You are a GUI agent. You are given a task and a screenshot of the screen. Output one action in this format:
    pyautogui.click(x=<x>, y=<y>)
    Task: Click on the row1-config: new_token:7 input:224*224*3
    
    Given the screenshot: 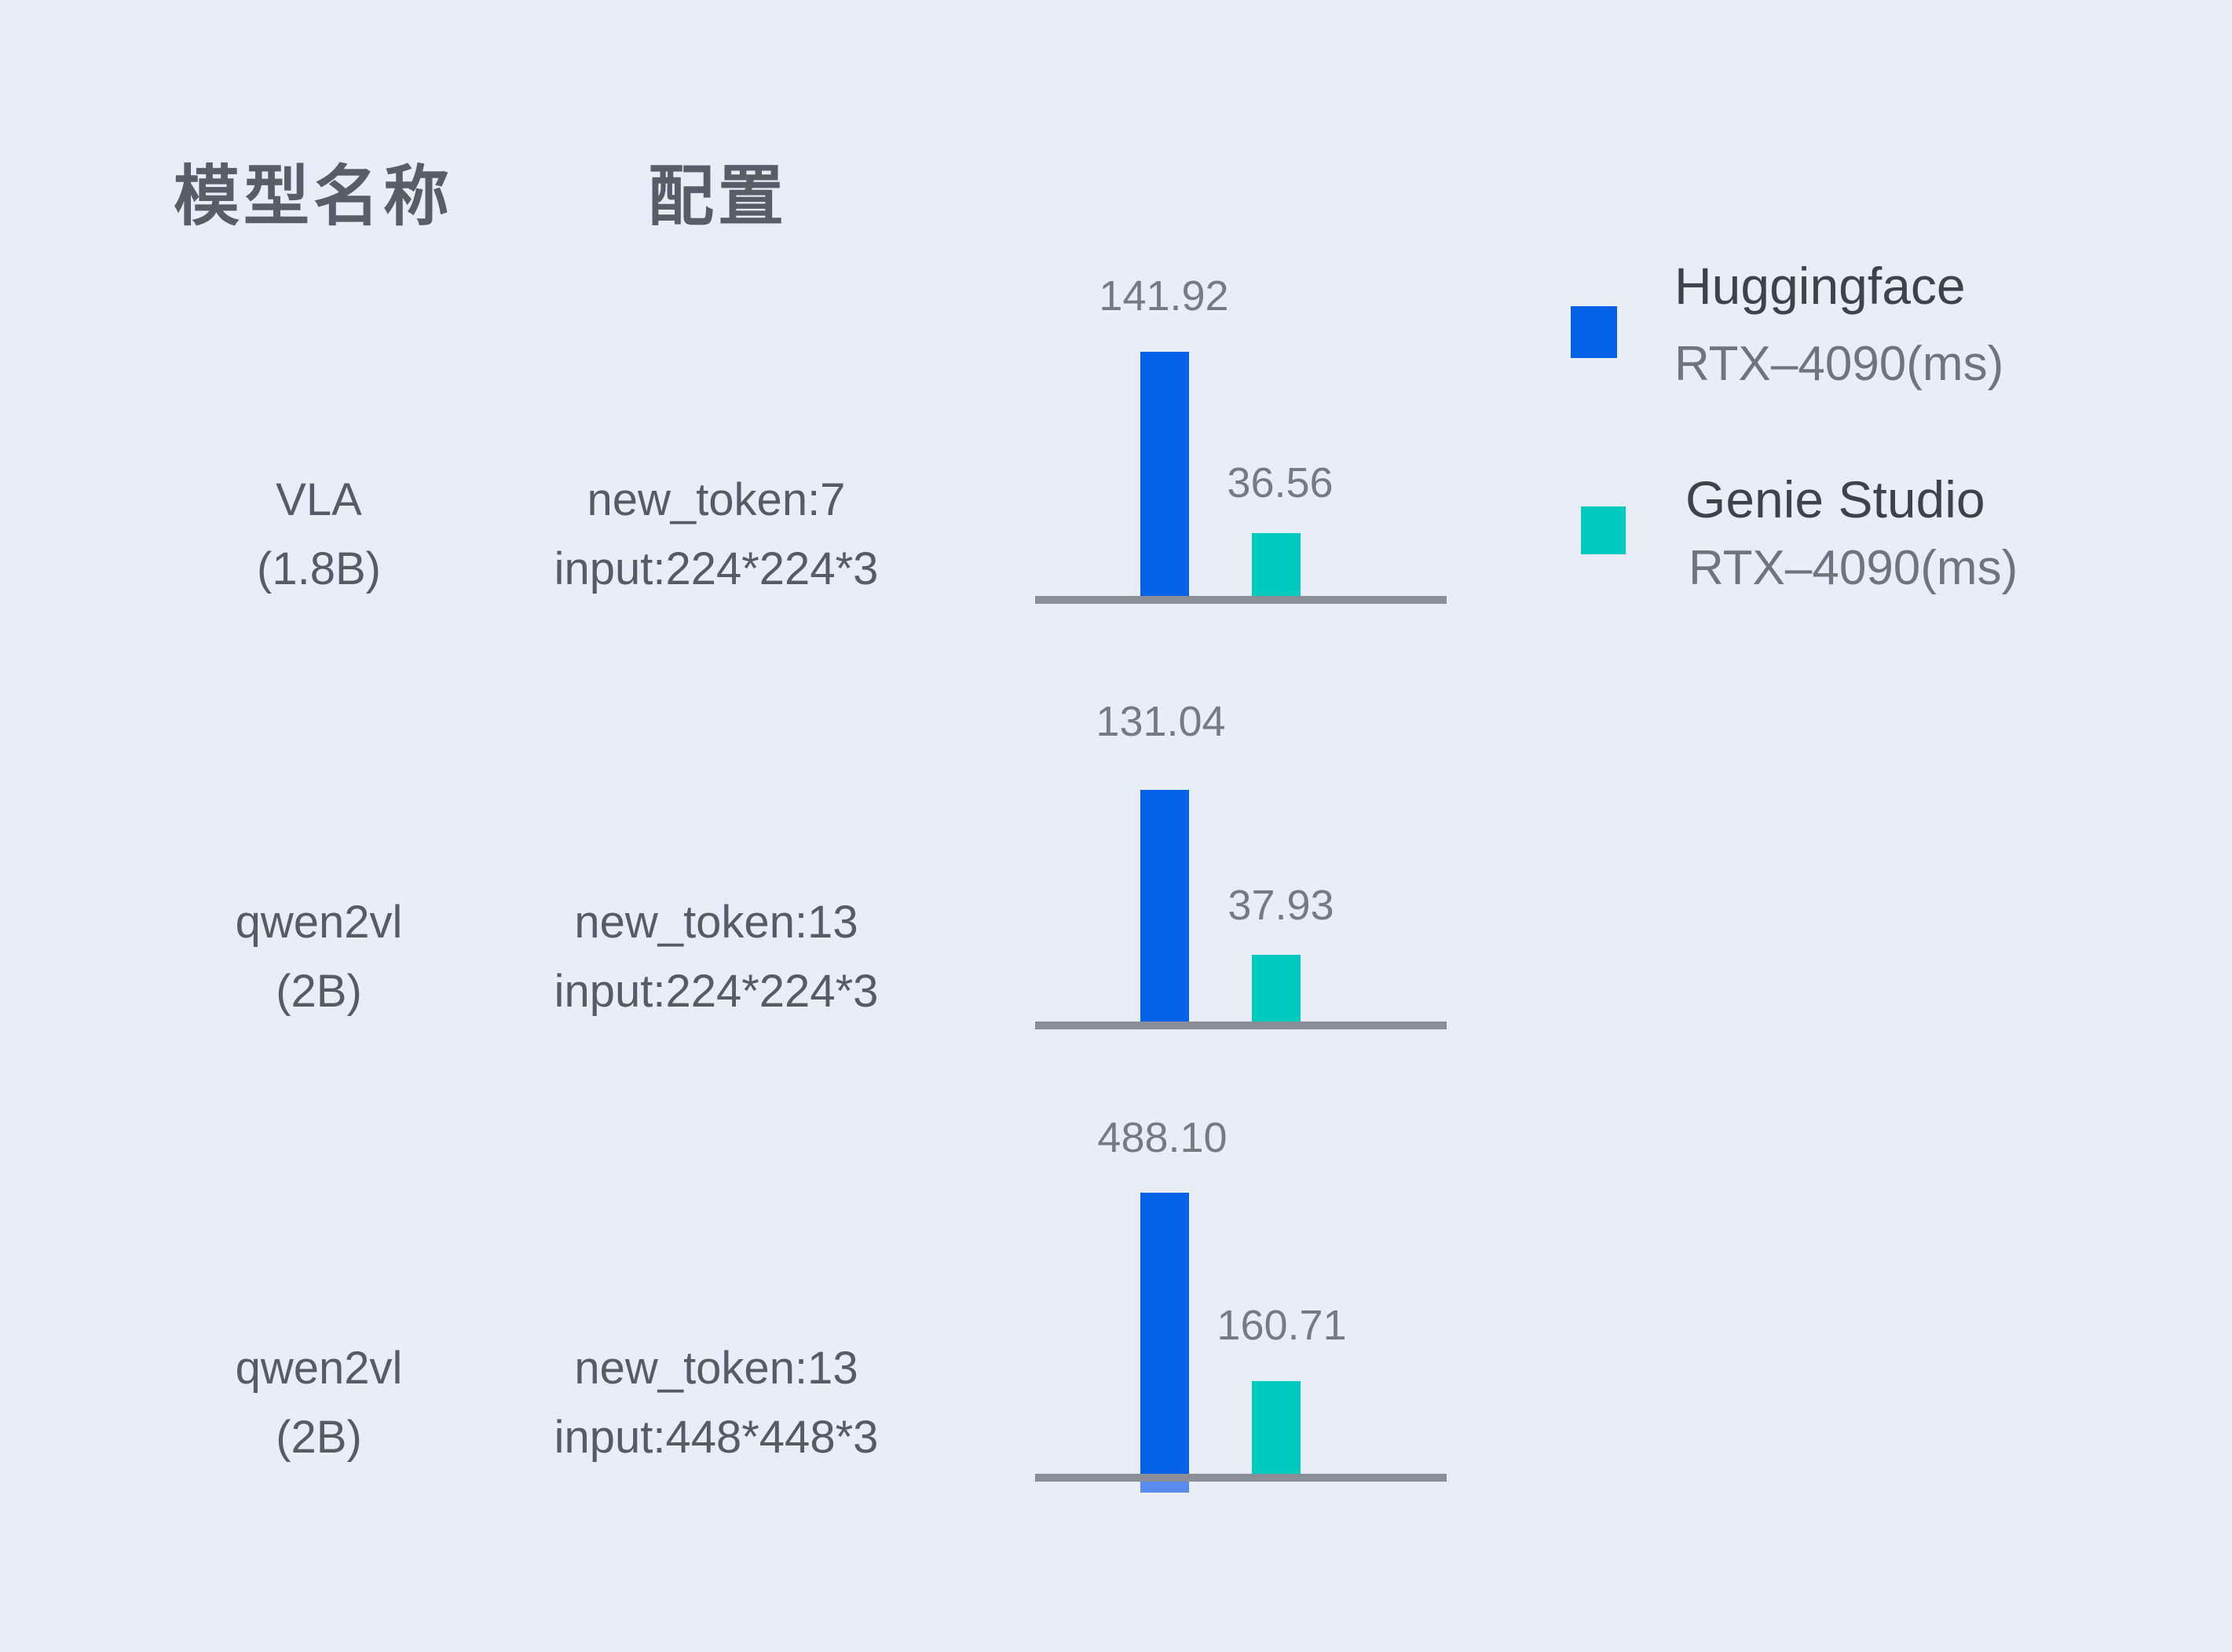 What is the action you would take?
    pyautogui.click(x=716, y=535)
    